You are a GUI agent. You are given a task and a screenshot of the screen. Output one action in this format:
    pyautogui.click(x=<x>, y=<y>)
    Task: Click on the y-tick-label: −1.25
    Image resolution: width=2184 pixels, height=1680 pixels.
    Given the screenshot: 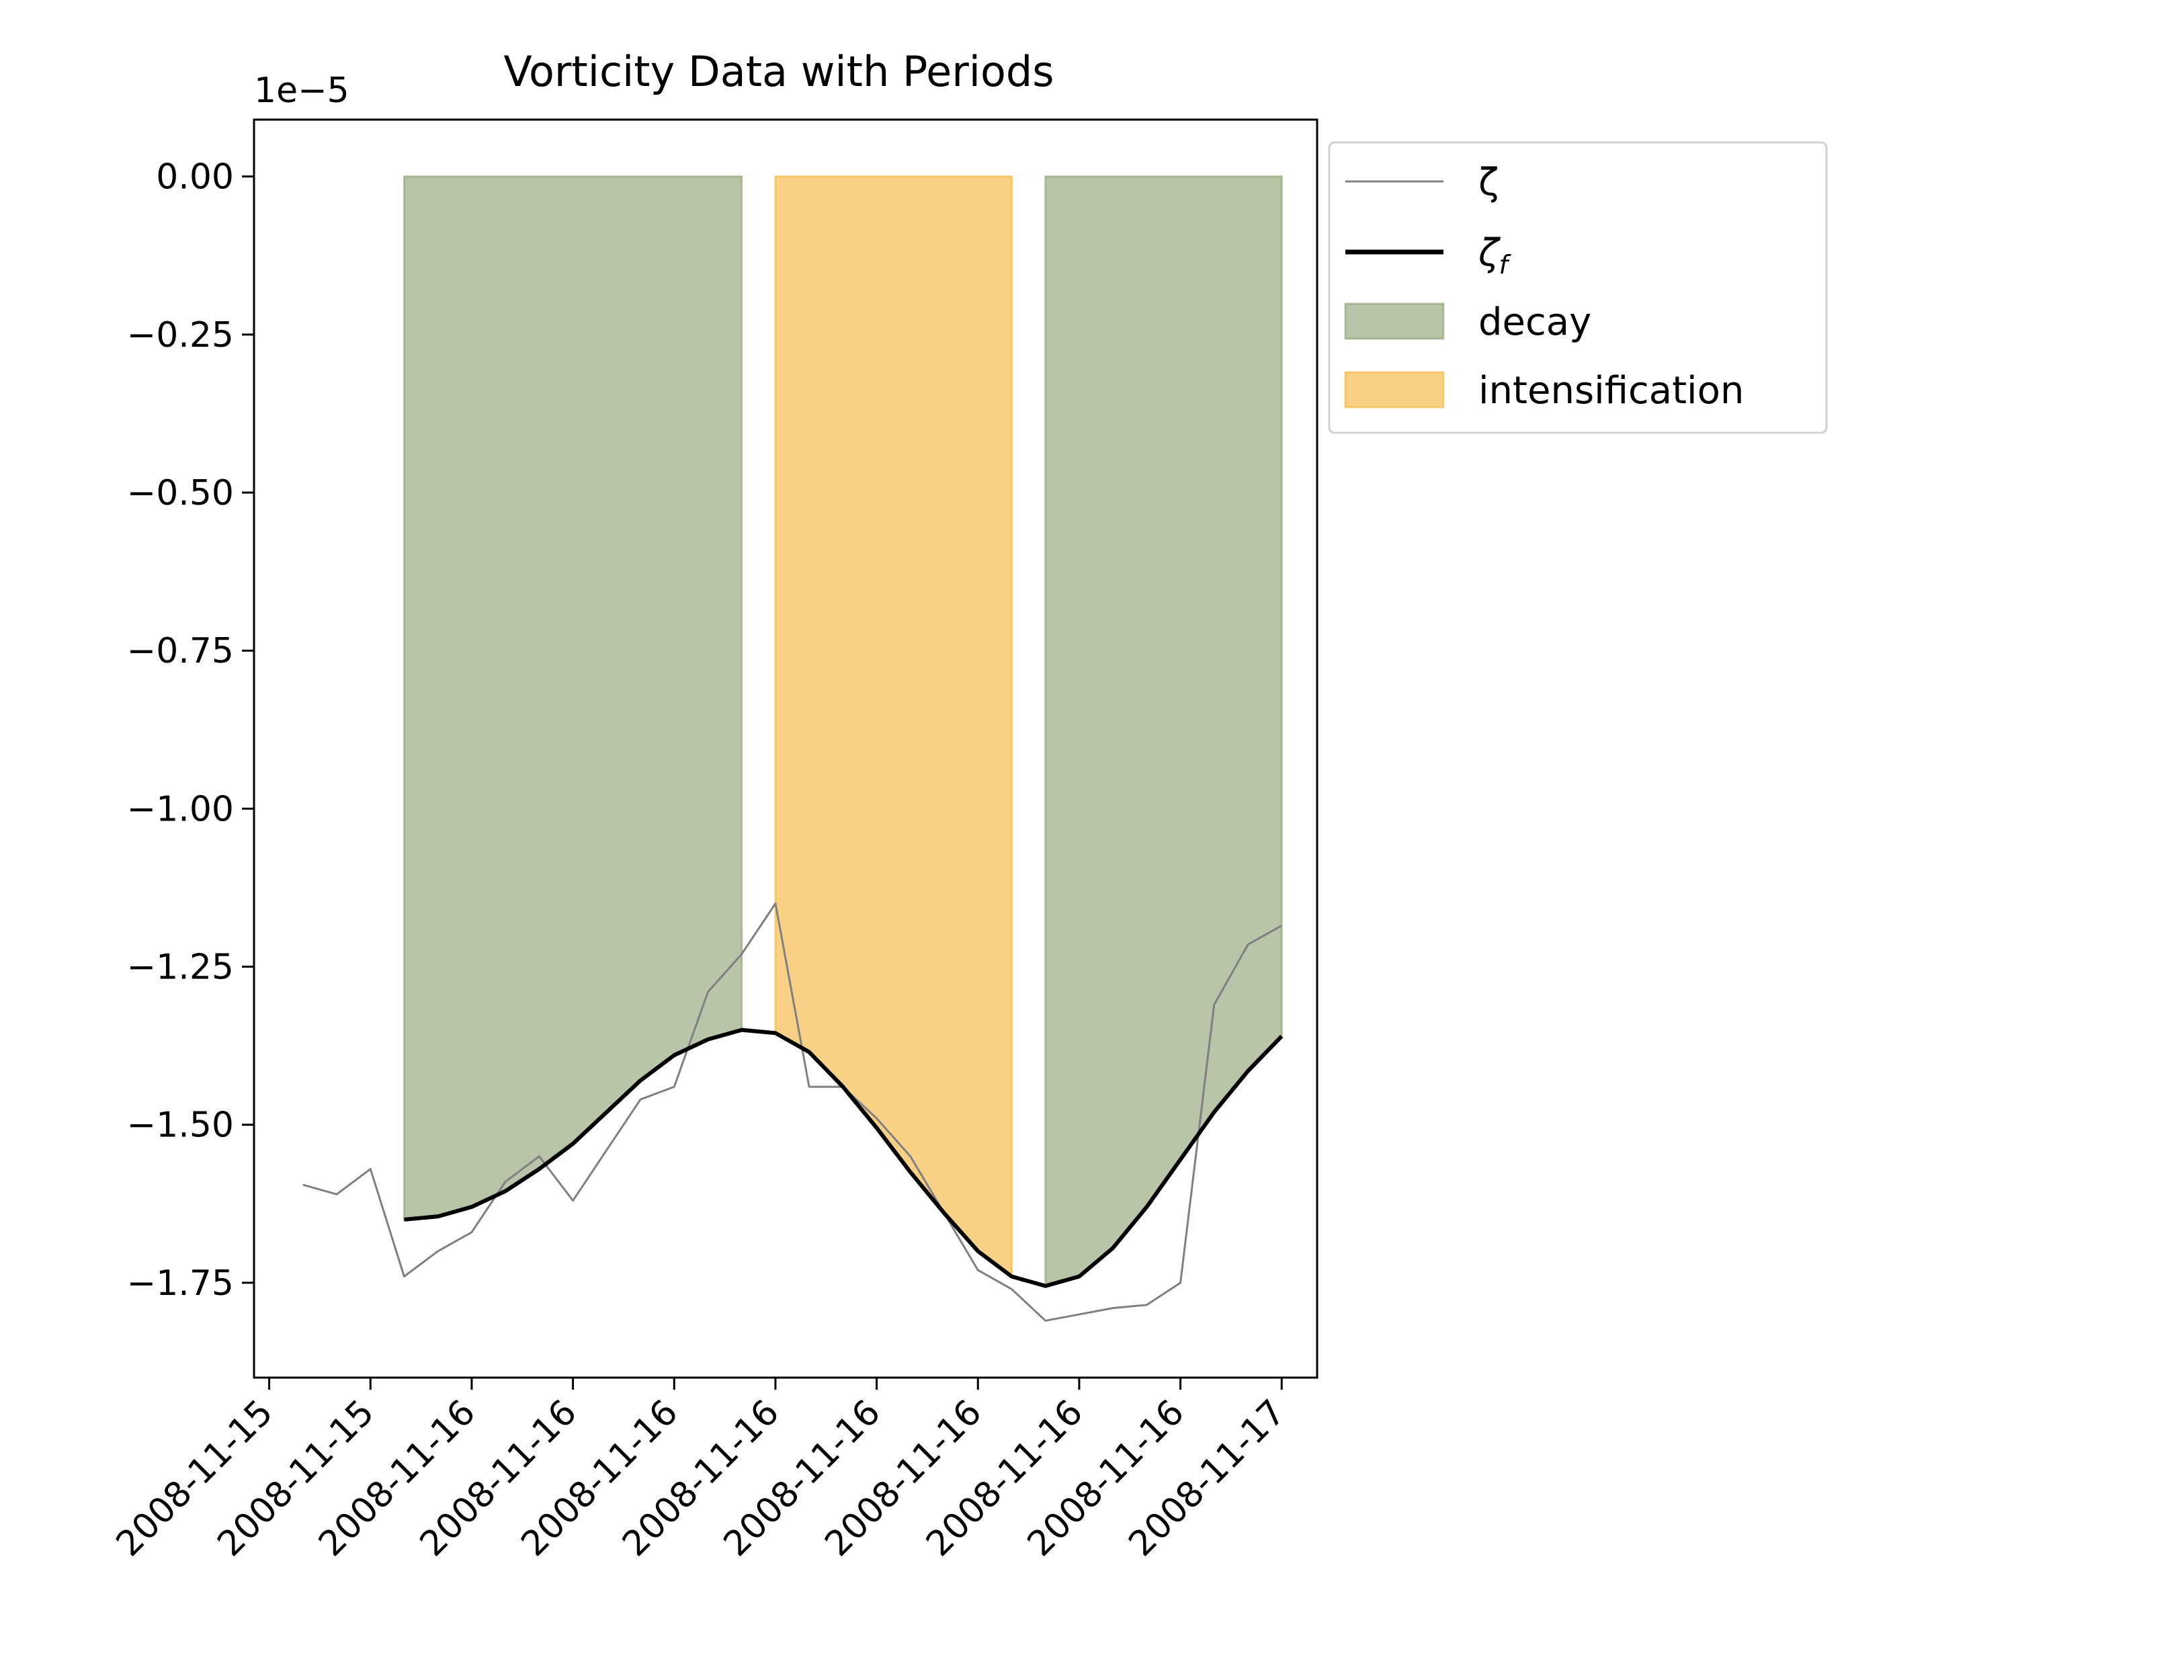 What is the action you would take?
    pyautogui.click(x=181, y=968)
    